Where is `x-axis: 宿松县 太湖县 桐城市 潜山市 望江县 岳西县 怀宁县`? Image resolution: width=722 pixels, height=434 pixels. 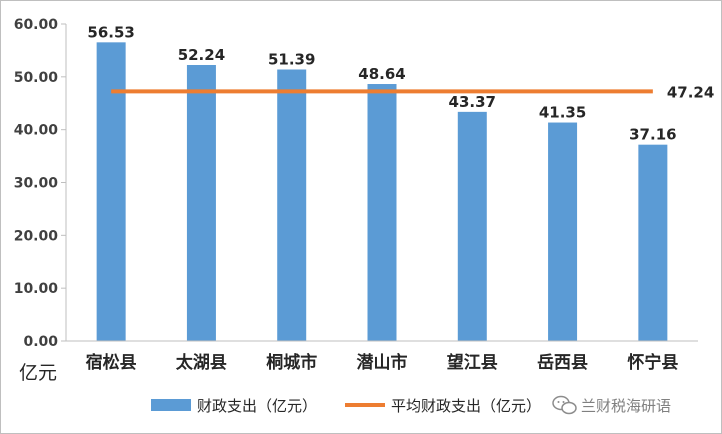 x-axis: 宿松县 太湖县 桐城市 潜山市 望江县 岳西县 怀宁县 is located at coordinates (382, 356).